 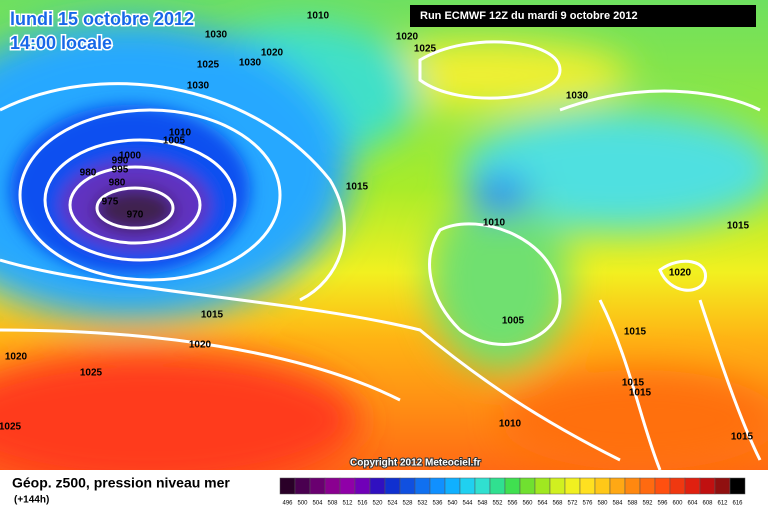 I want to click on isobar-label: 975, so click(x=110, y=202).